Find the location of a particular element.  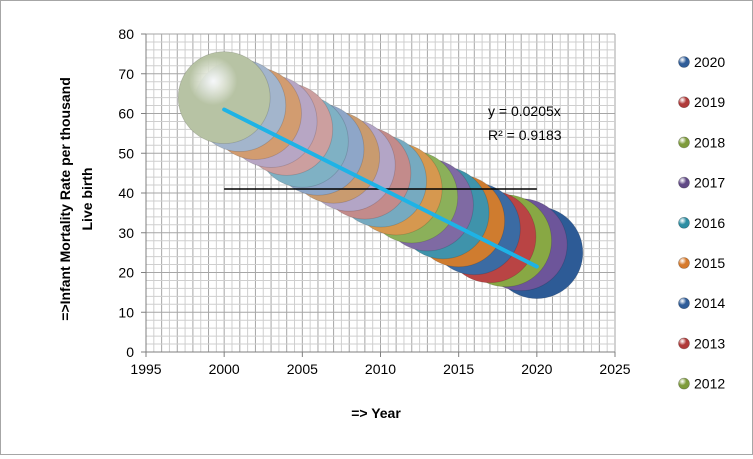

legend-label: 2015 is located at coordinates (709, 263).